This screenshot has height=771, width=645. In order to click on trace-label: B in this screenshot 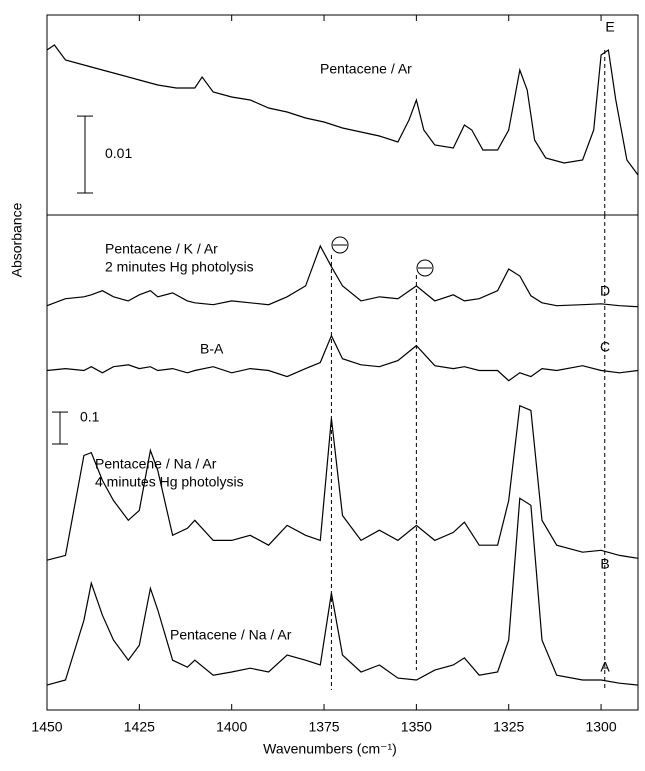, I will do `click(604, 564)`.